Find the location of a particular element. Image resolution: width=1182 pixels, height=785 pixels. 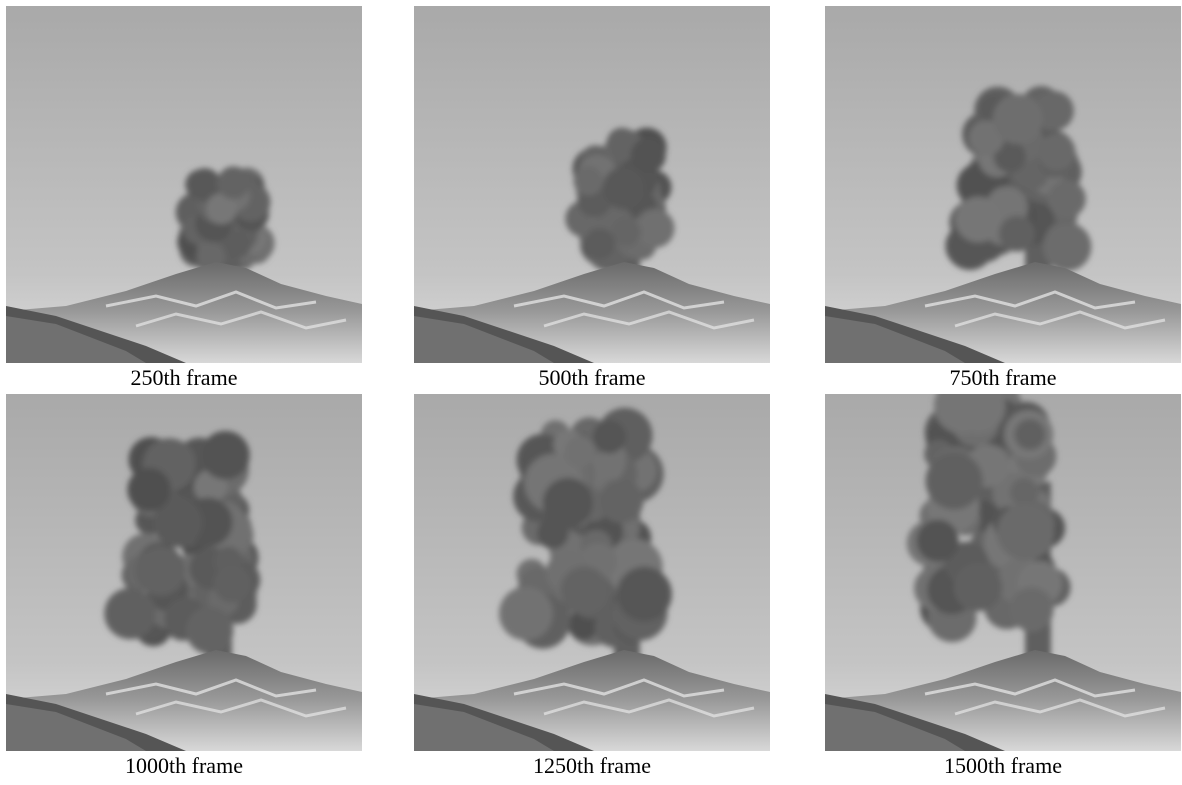

frame-caption: 1000th frame is located at coordinates (184, 765).